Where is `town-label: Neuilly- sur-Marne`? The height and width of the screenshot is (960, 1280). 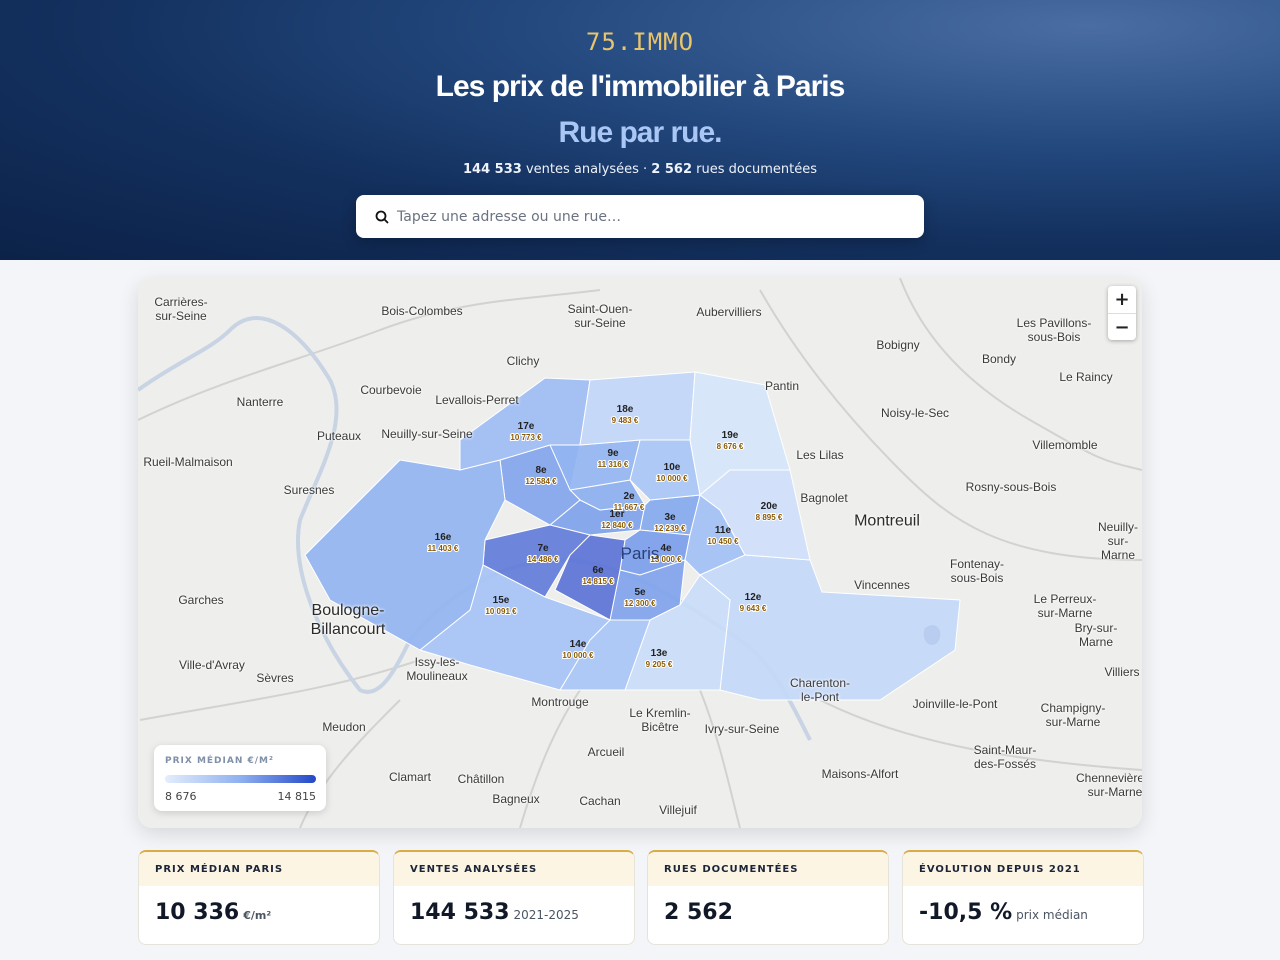
town-label: Neuilly- sur-Marne is located at coordinates (1118, 541).